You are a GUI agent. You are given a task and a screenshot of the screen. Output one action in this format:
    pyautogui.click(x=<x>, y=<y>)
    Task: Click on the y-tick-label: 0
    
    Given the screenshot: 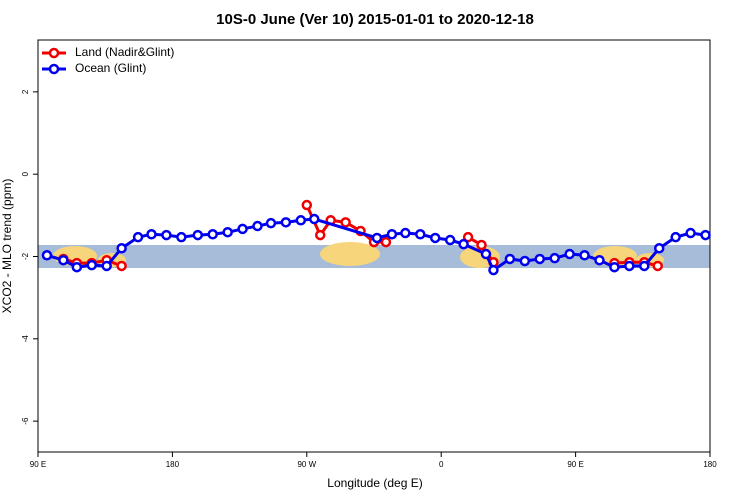 What is the action you would take?
    pyautogui.click(x=25, y=173)
    